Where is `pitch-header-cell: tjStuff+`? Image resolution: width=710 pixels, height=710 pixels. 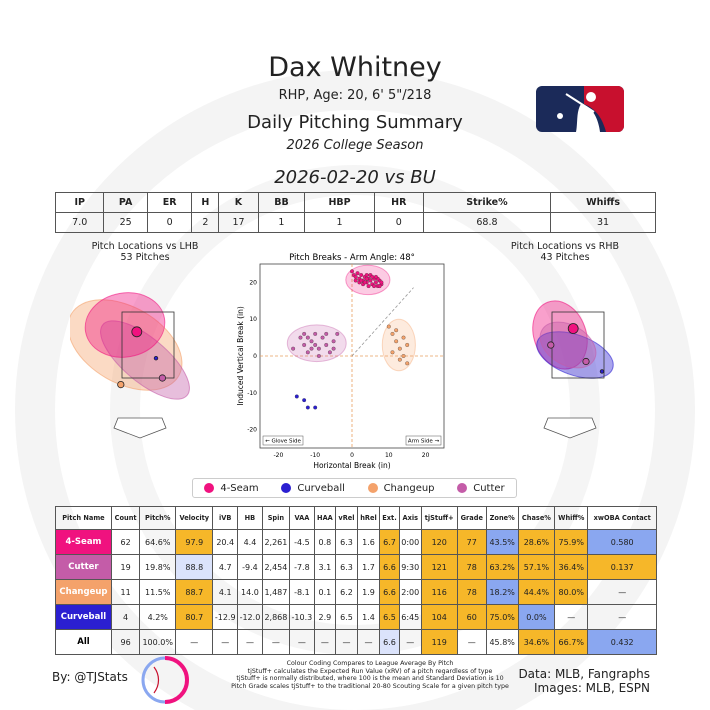 pitch-header-cell: tjStuff+ is located at coordinates (439, 518).